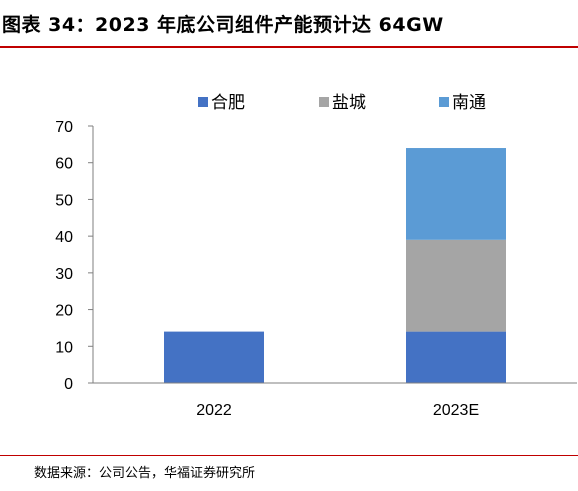 This screenshot has width=578, height=491. Describe the element at coordinates (456, 357) in the screenshot. I see `bar-2023E-合肥` at that location.